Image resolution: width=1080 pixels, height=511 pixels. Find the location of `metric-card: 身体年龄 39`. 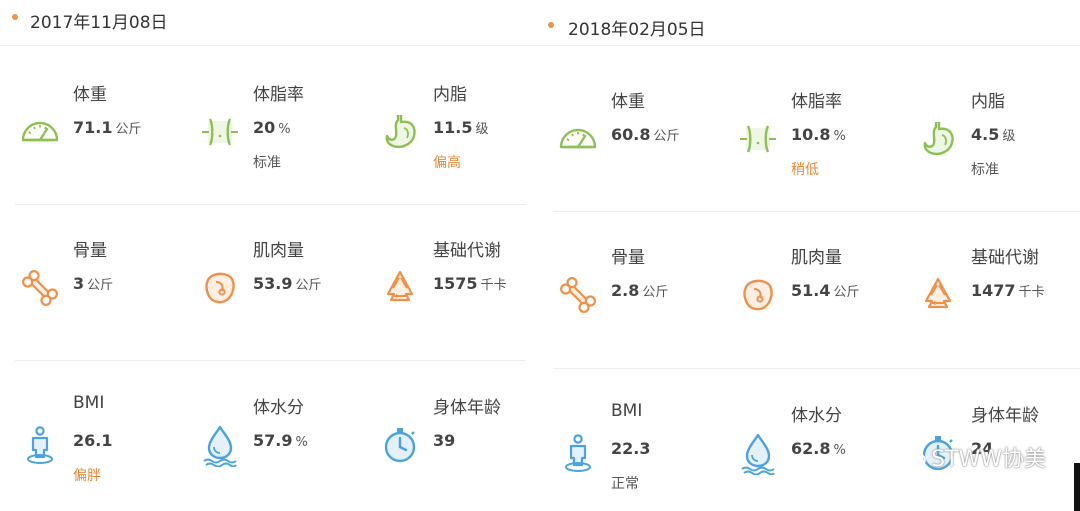

metric-card: 身体年龄 39 is located at coordinates (458, 448).